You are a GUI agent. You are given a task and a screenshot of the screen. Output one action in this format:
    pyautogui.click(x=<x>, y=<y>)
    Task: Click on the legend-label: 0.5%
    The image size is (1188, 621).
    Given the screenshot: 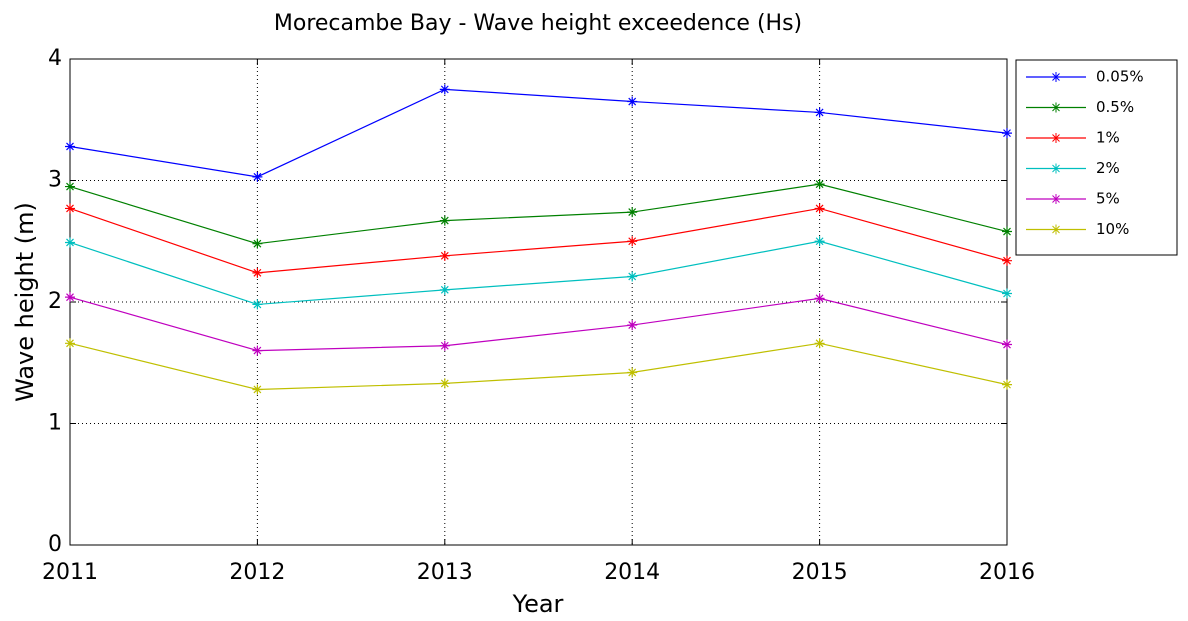 What is the action you would take?
    pyautogui.click(x=1115, y=107)
    